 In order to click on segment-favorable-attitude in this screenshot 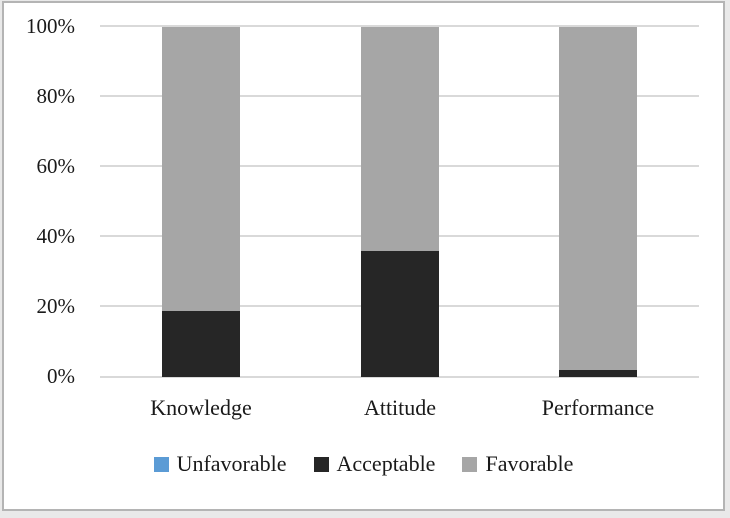, I will do `click(400, 139)`.